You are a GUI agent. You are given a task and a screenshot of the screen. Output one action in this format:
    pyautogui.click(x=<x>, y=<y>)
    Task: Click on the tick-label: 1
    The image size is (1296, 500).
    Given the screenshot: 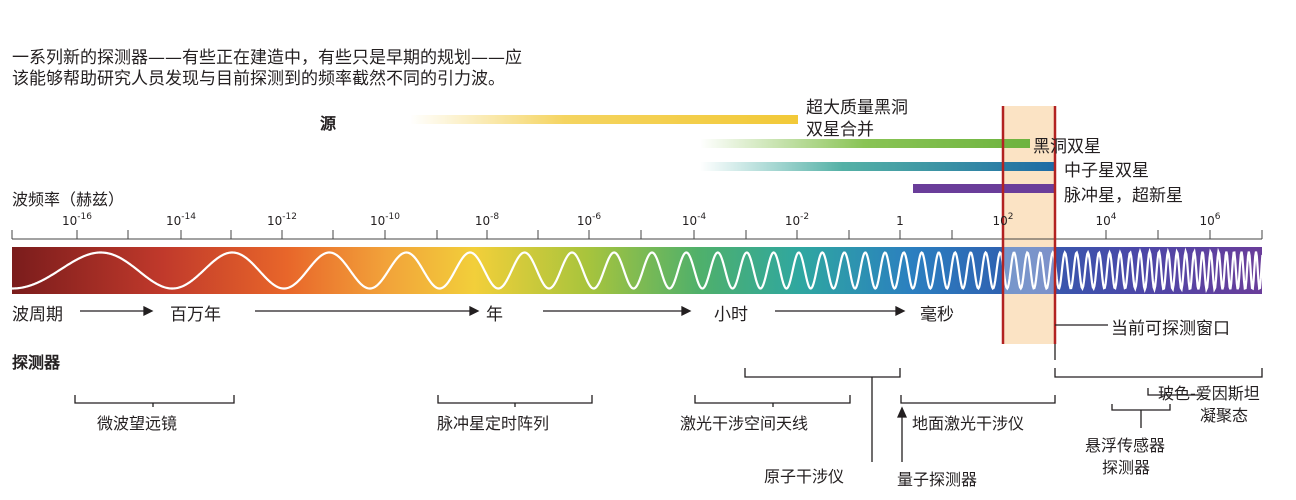 What is the action you would take?
    pyautogui.click(x=900, y=221)
    